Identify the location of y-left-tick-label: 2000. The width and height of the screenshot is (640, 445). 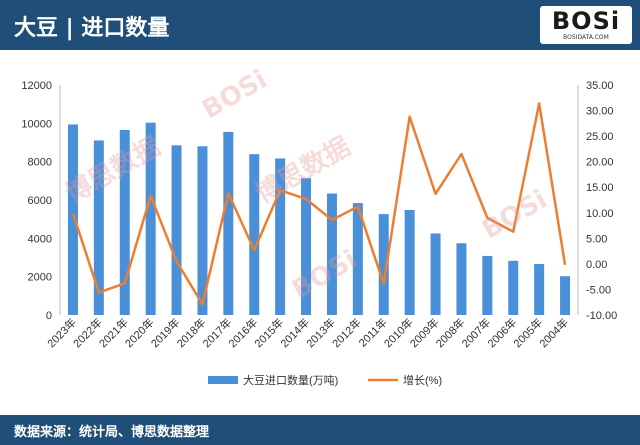
(40, 278).